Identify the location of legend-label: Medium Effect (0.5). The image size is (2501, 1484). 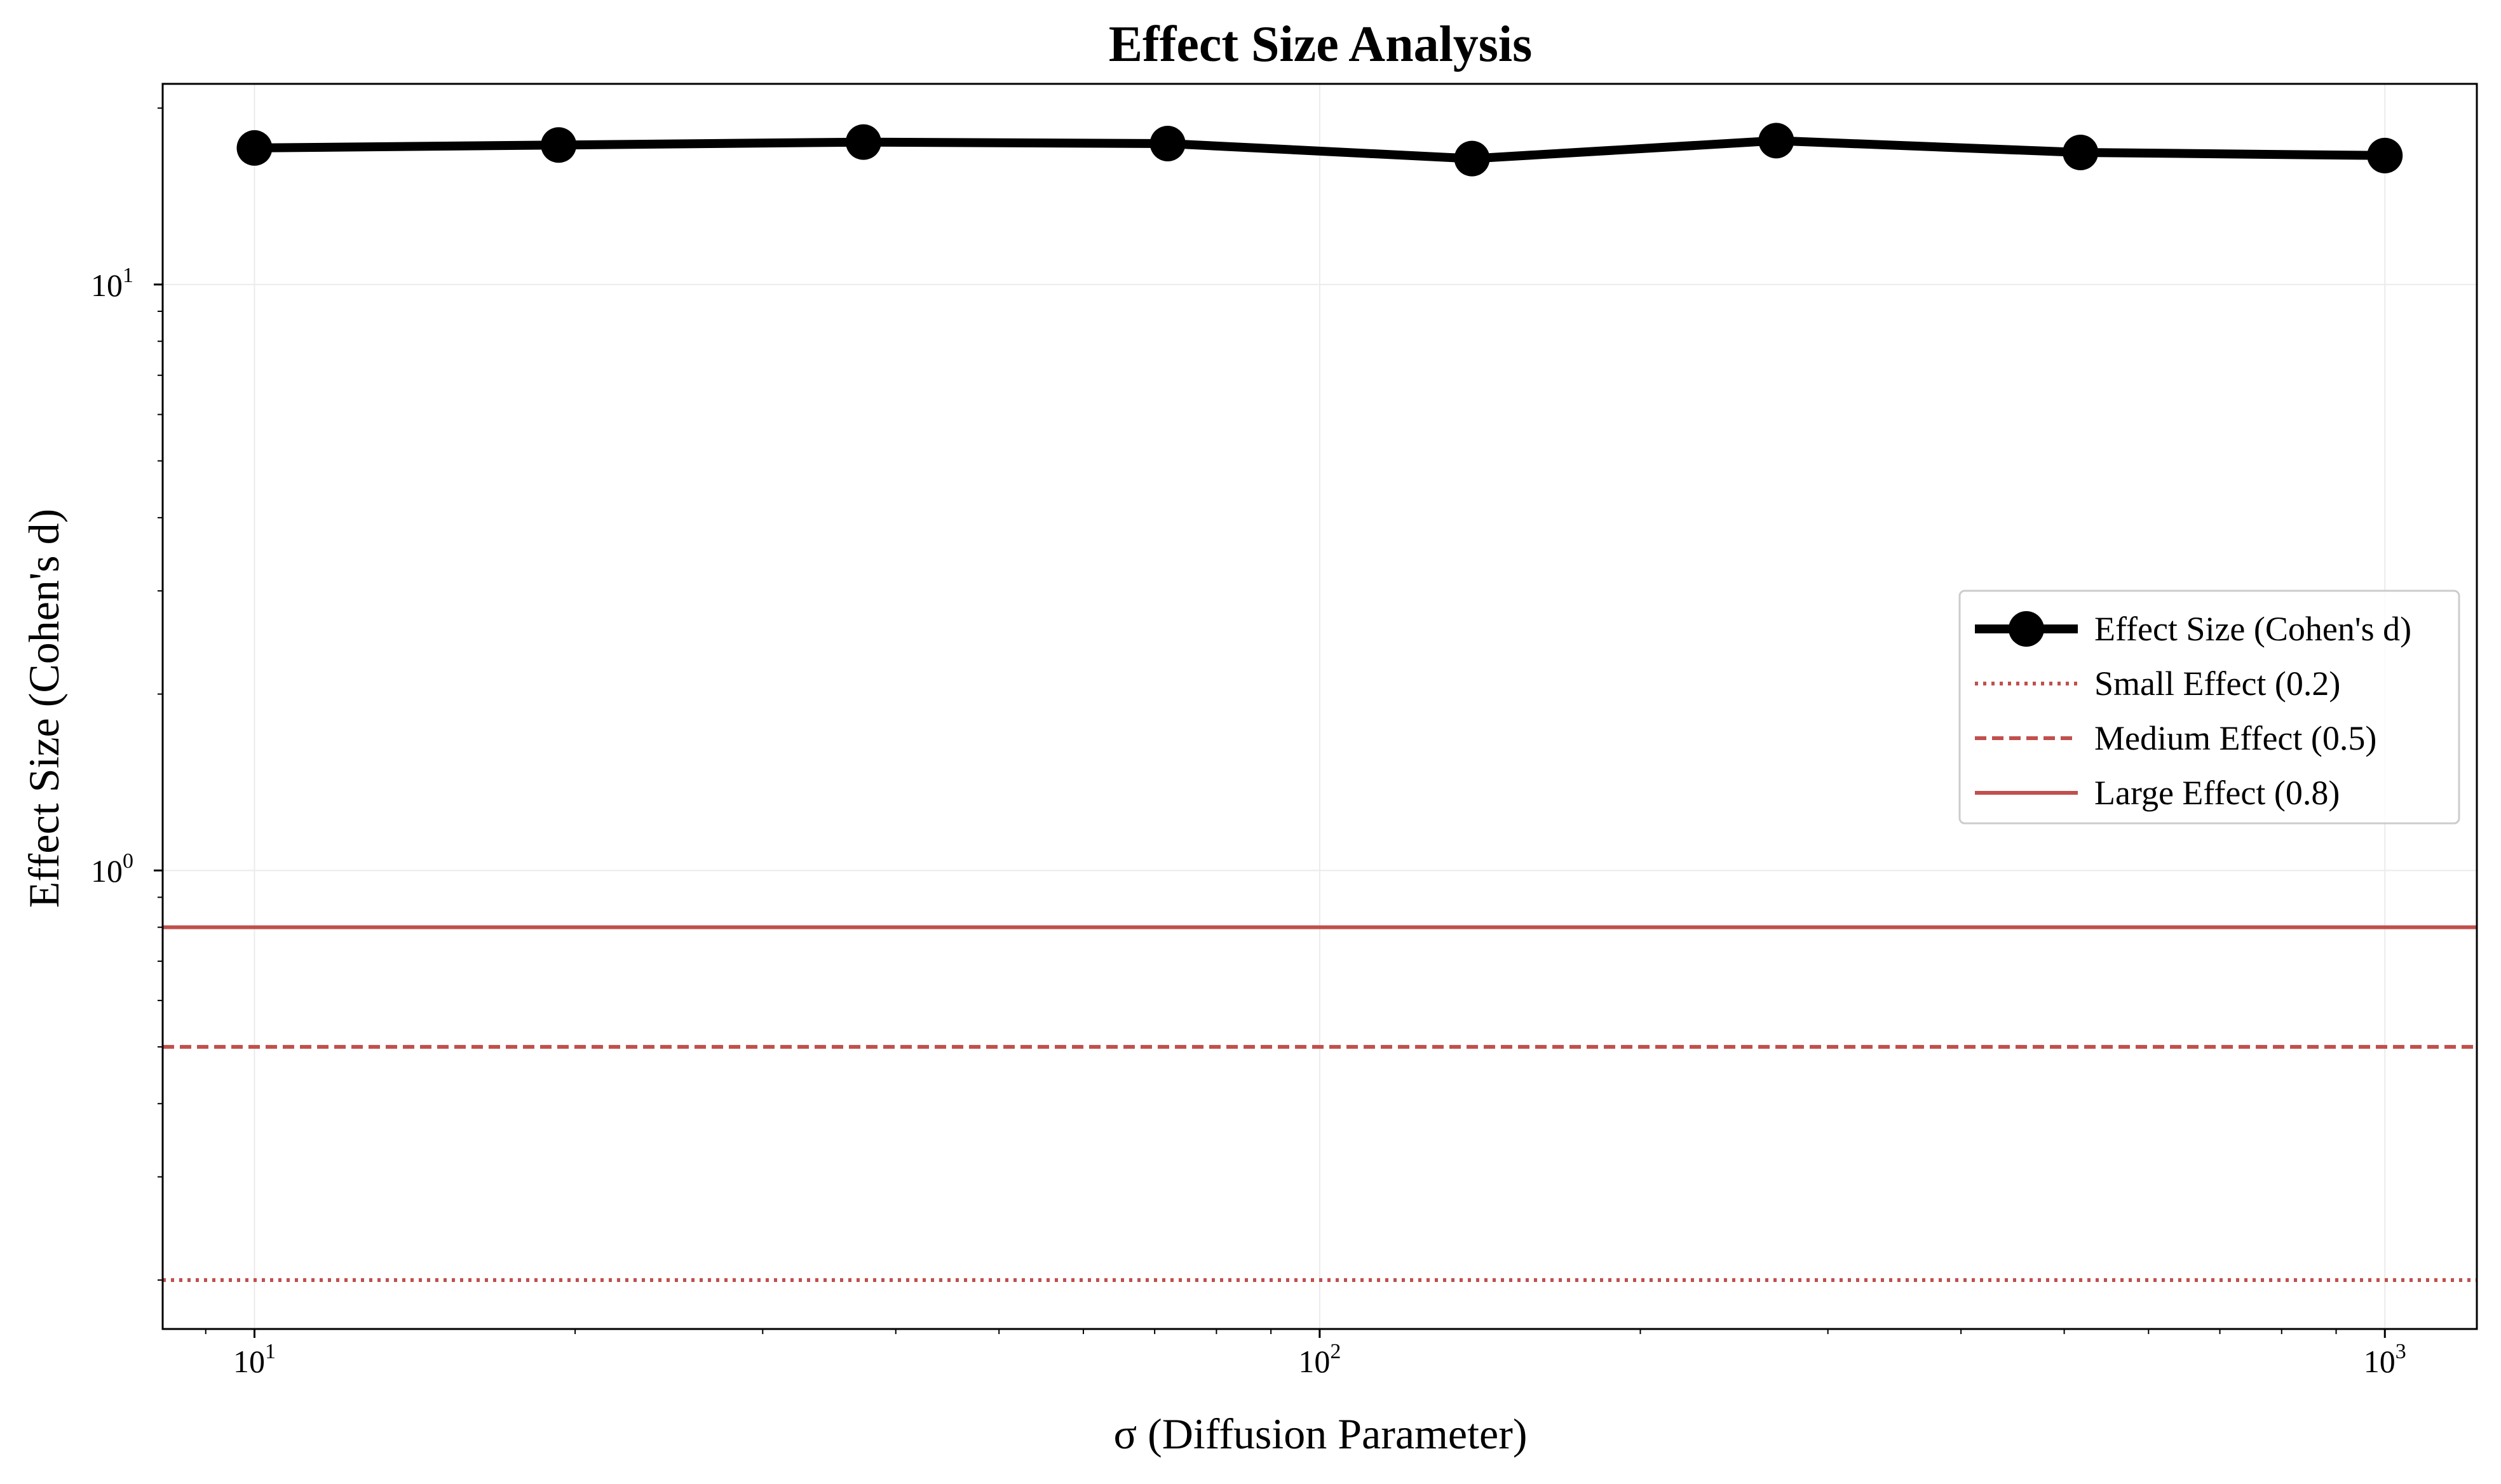
(2235, 738).